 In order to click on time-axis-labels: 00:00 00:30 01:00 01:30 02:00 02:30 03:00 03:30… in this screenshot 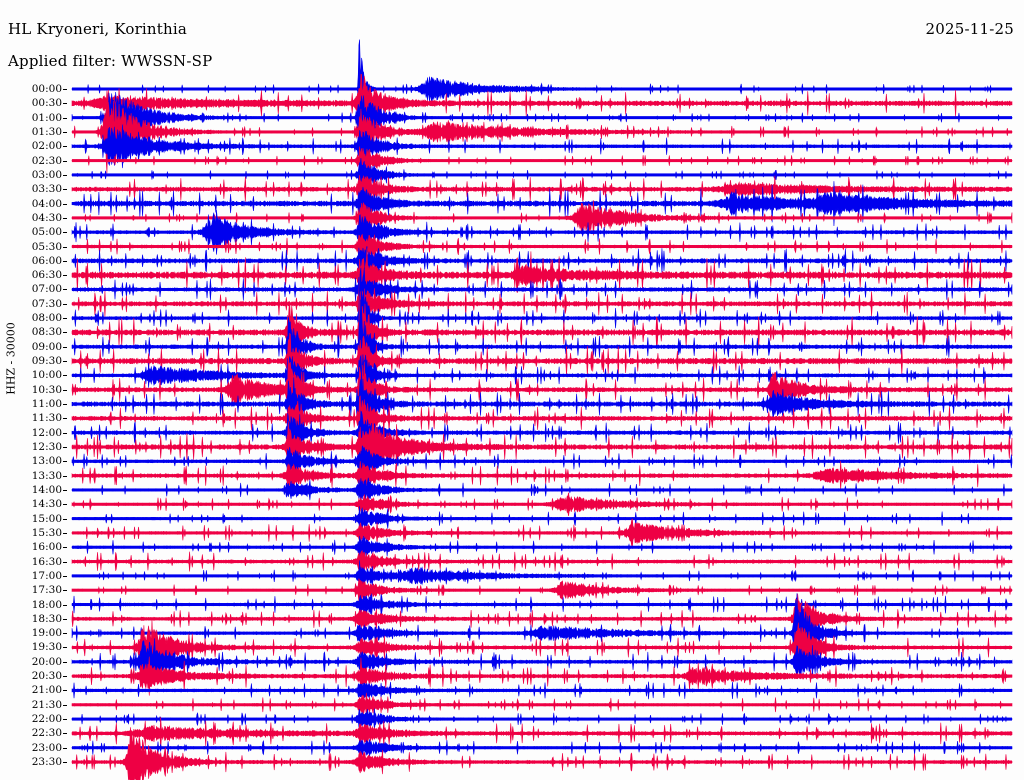, I will do `click(31, 390)`.